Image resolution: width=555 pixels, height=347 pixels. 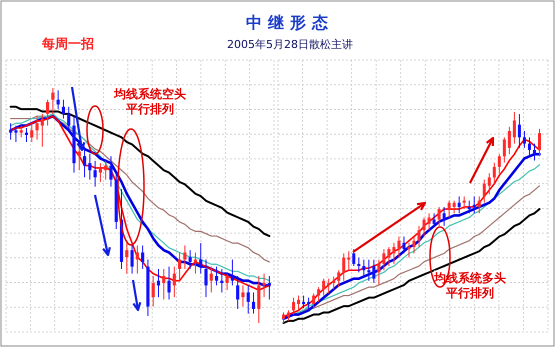 I want to click on subtitle: 2005年5月28日散松主讲, so click(x=290, y=44).